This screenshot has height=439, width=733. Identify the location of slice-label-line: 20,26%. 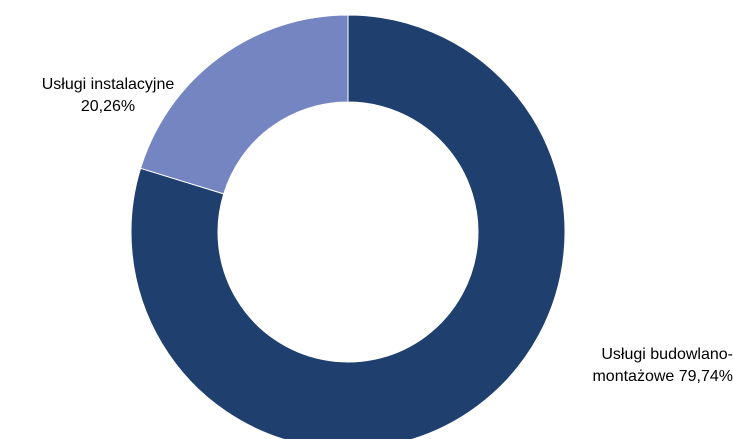
(108, 106).